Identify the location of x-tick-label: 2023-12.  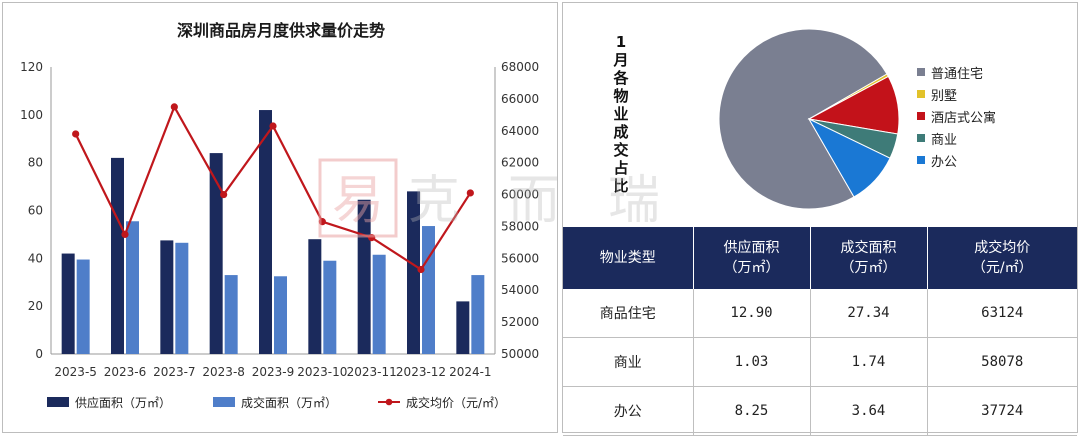
(421, 372).